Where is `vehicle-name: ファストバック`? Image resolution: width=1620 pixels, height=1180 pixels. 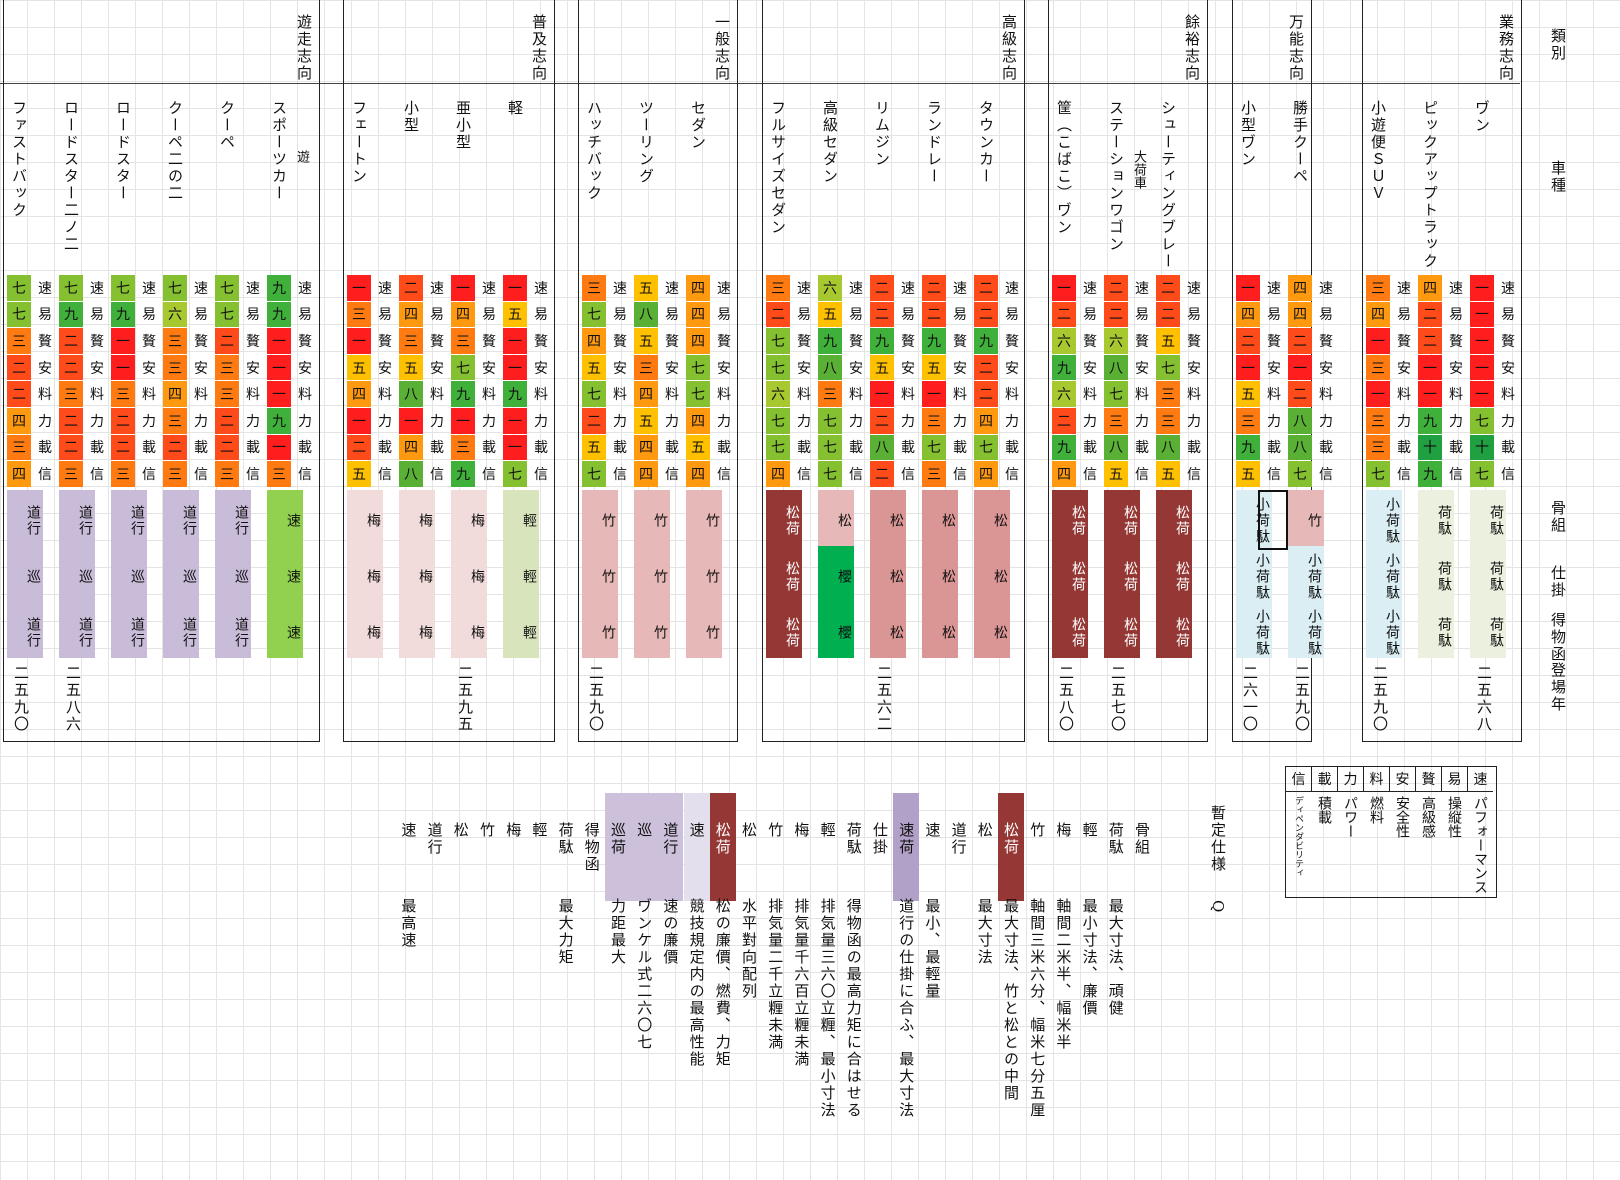 vehicle-name: ファストバック is located at coordinates (19, 159).